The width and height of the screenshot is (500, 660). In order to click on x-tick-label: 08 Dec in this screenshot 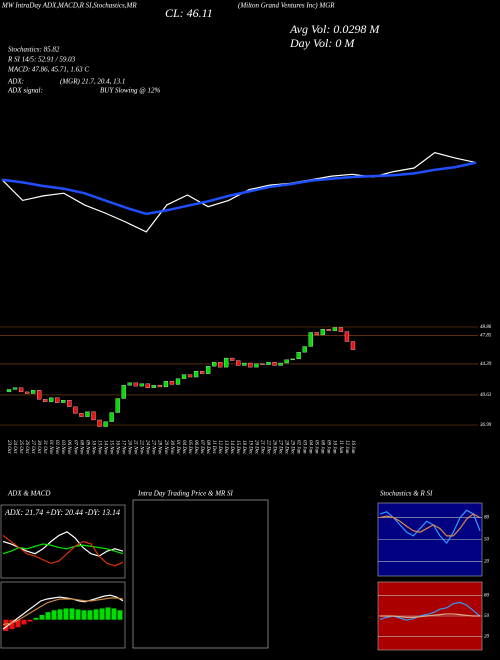, I will do `click(207, 447)`.